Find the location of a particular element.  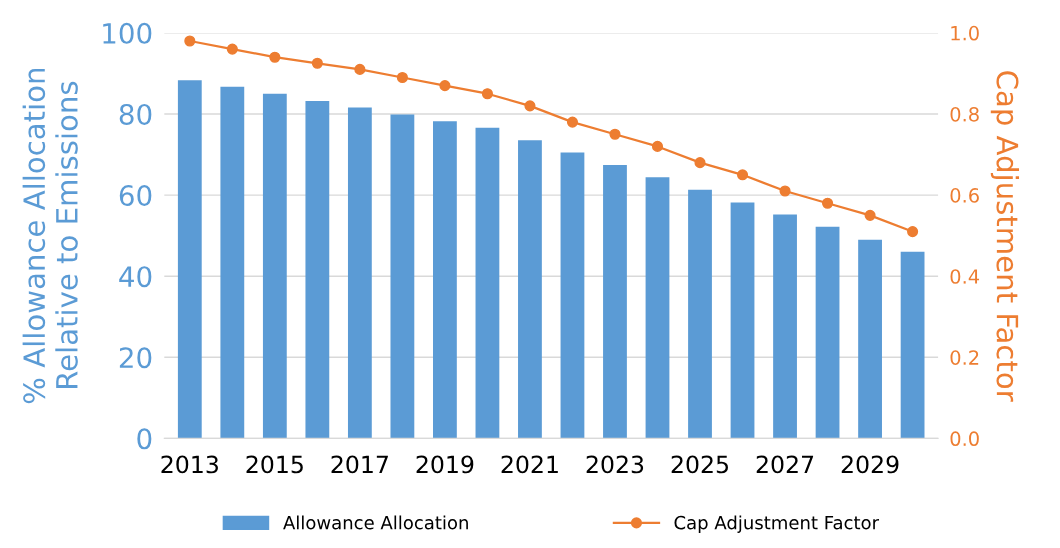

legend-label: Allowance Allocation is located at coordinates (375, 522).